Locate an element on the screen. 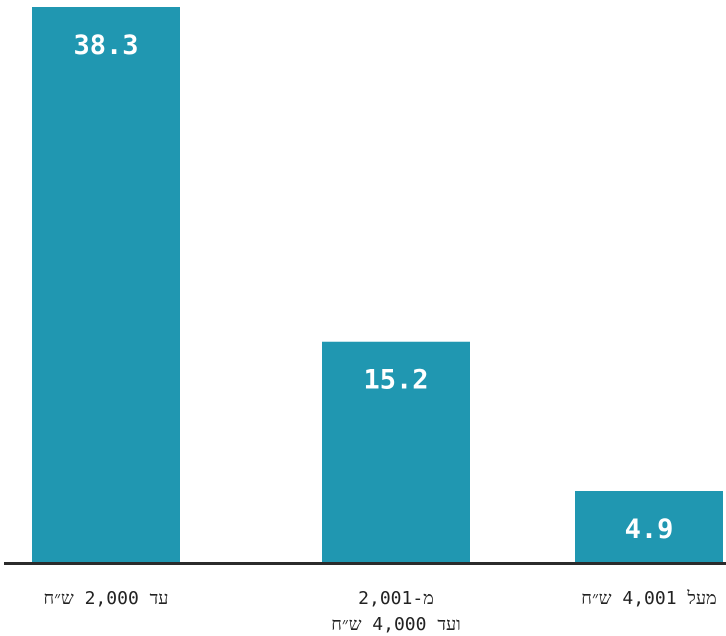  bar-value-label-2: 15.2 is located at coordinates (395, 380).